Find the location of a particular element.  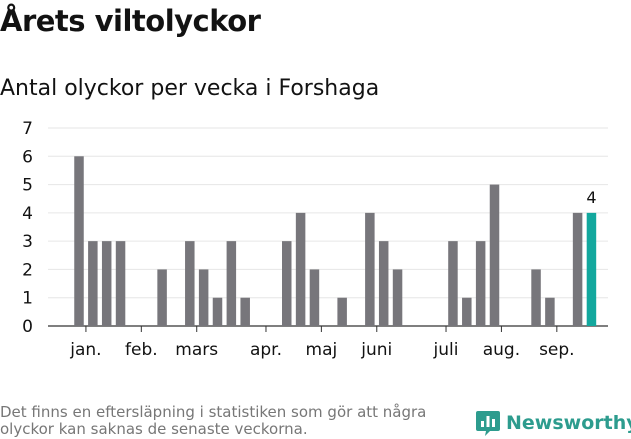

y-tick-label: 4 is located at coordinates (27, 214).